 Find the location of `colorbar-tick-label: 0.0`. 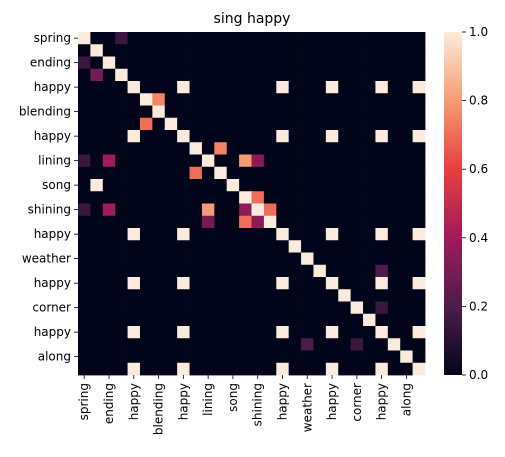

colorbar-tick-label: 0.0 is located at coordinates (478, 375).